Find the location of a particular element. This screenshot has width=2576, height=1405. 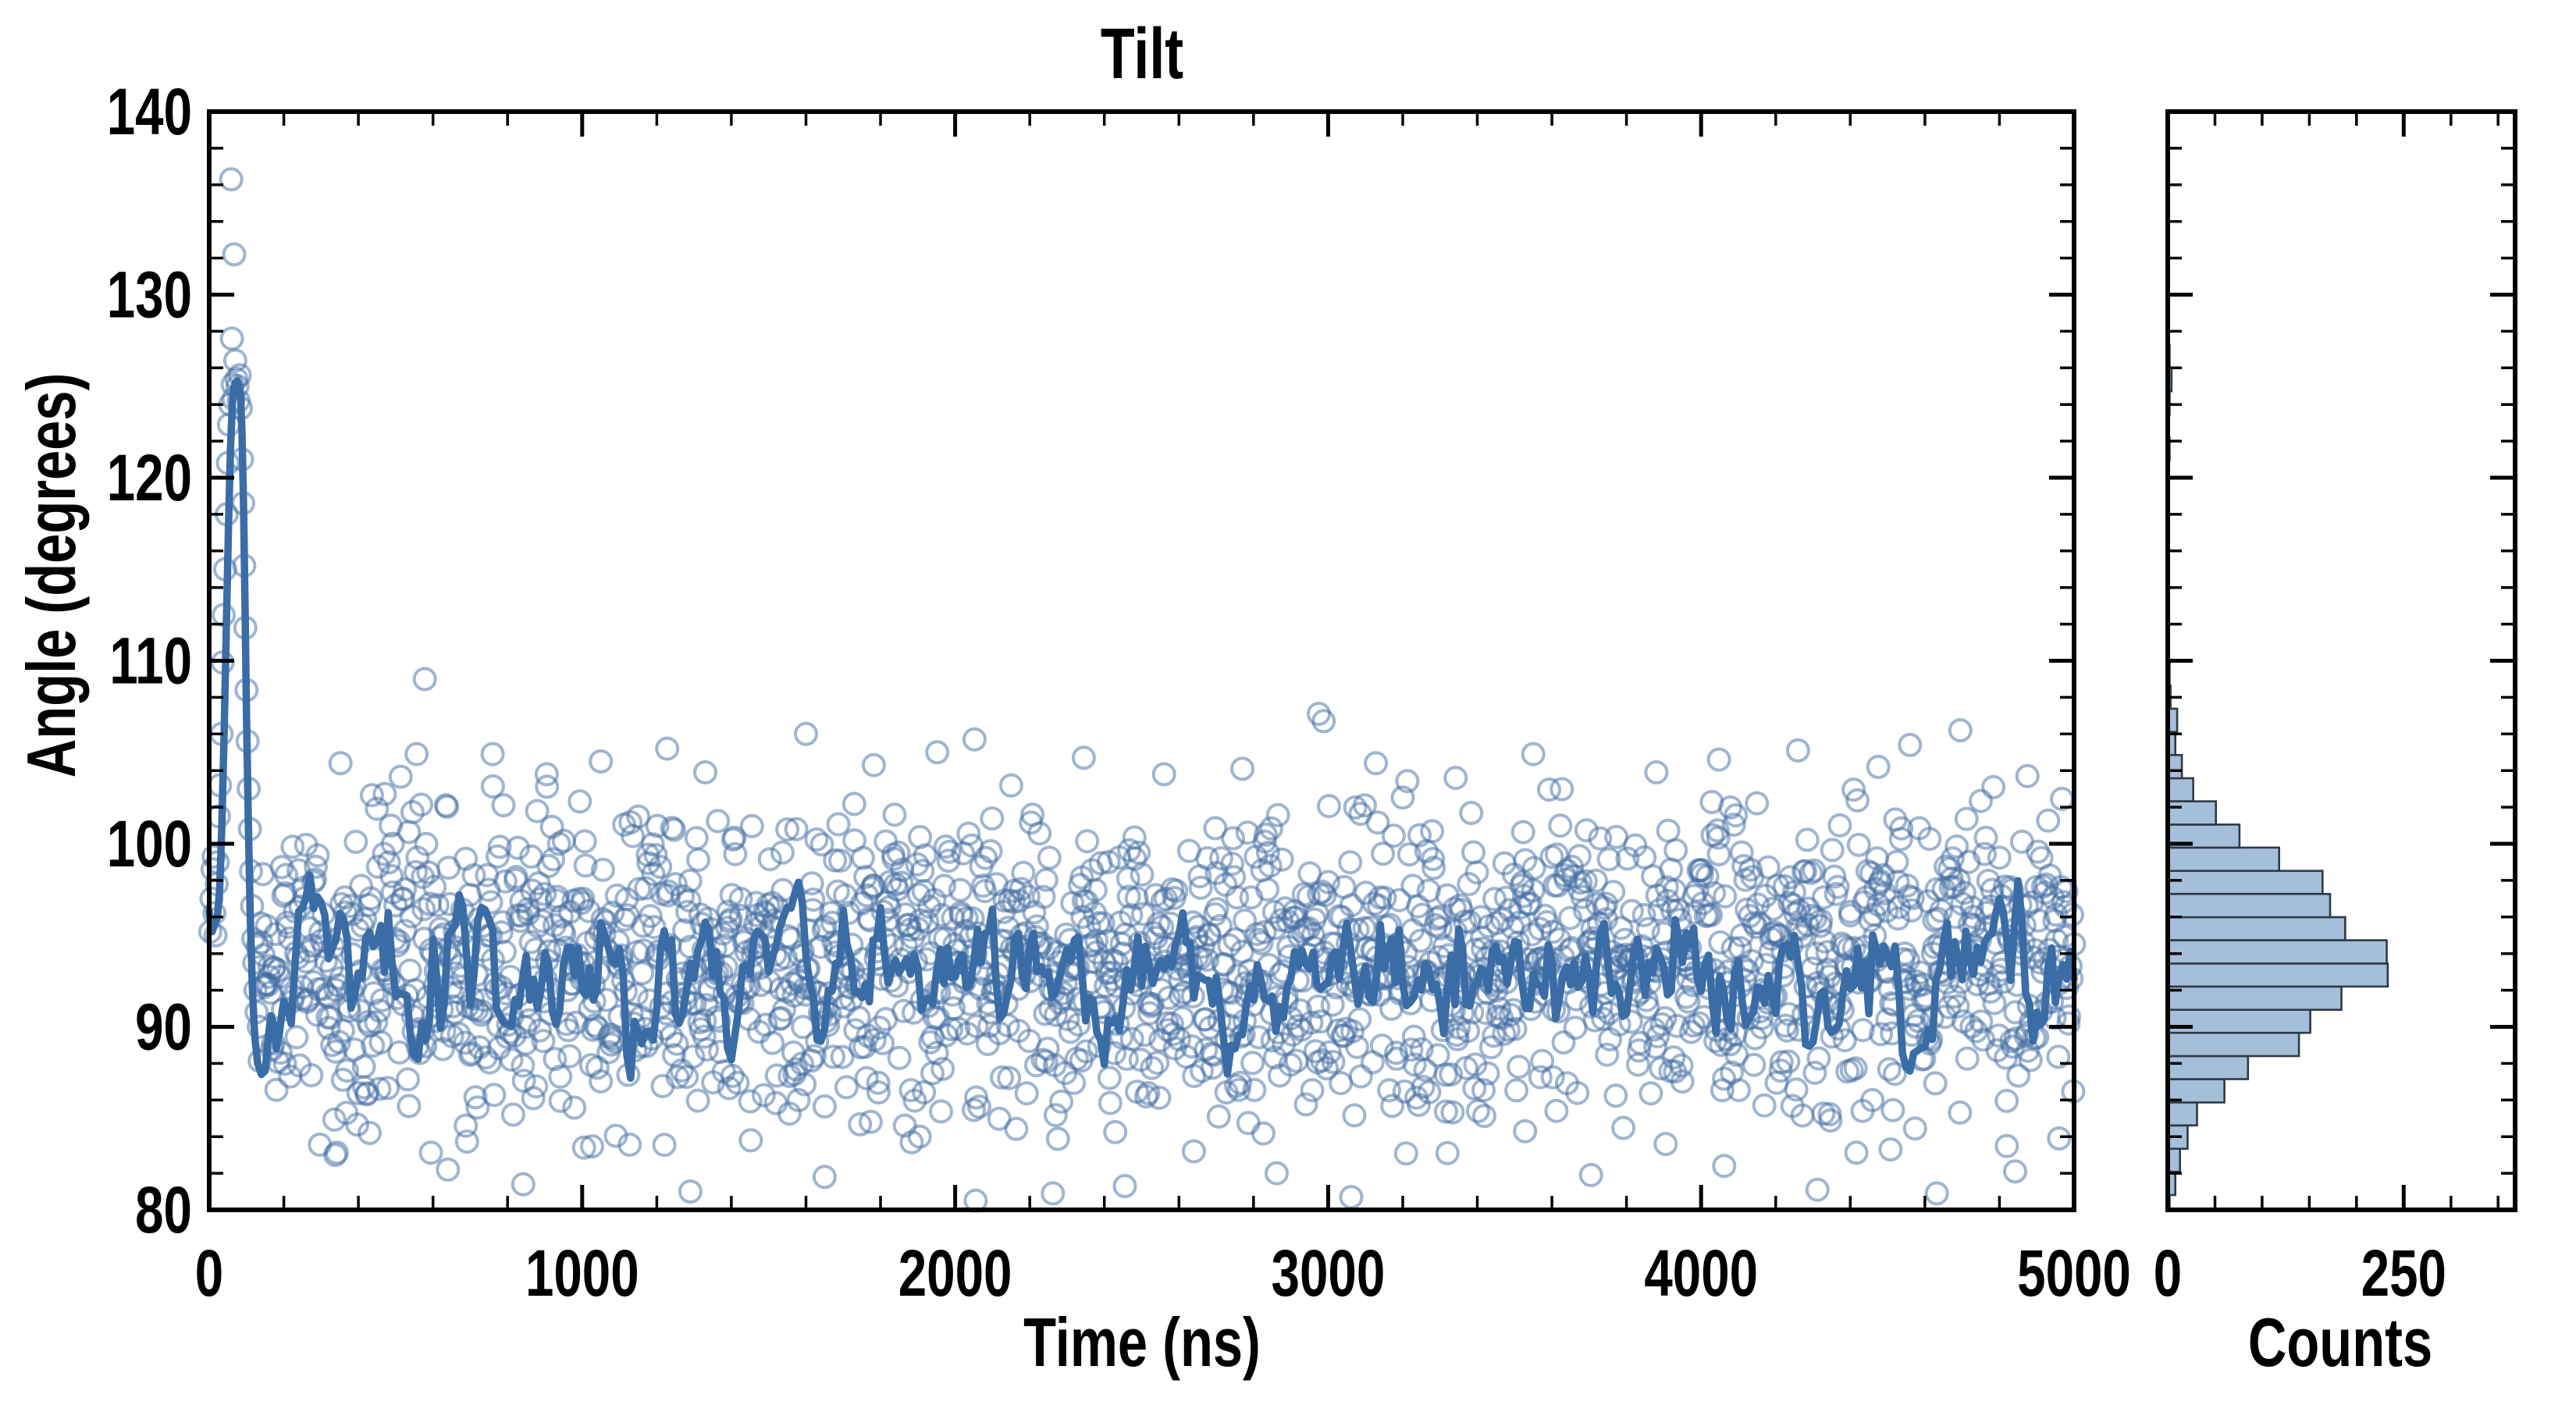

x-tick-label: 3000 is located at coordinates (1329, 1273).